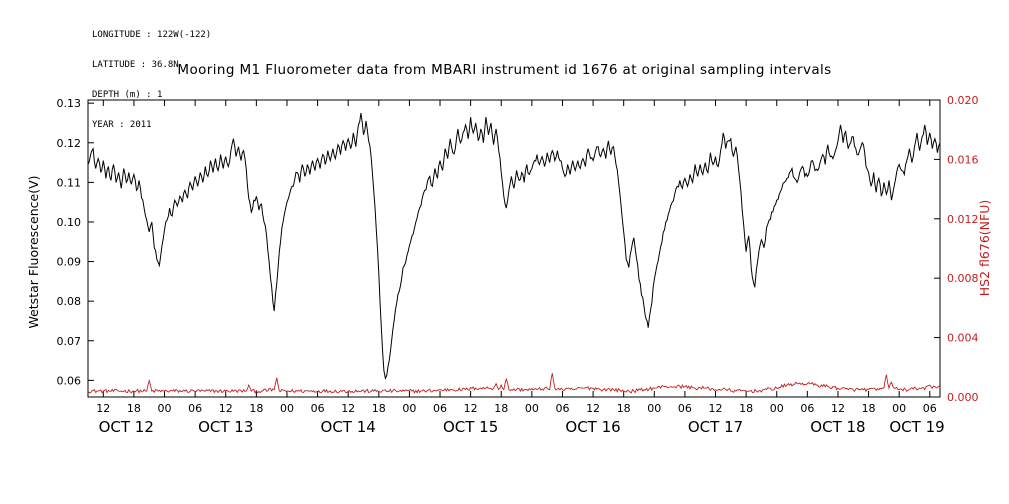 The height and width of the screenshot is (504, 1009). I want to click on left-tick-label: 0.09, so click(69, 262).